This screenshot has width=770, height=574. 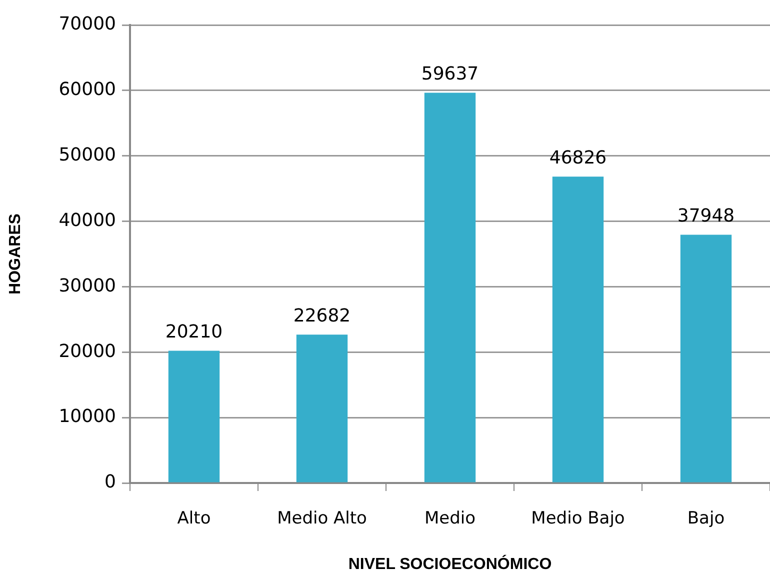 What do you see at coordinates (15, 253) in the screenshot?
I see `y-axis-title: HOGARES` at bounding box center [15, 253].